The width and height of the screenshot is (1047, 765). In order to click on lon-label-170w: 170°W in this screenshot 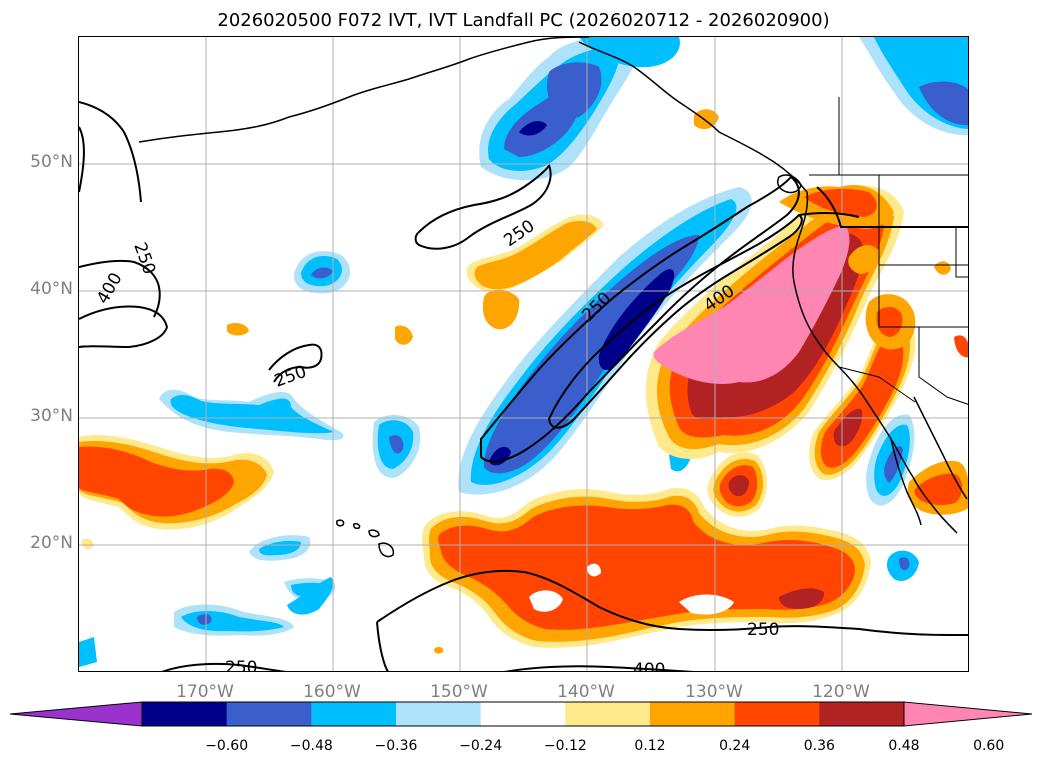, I will do `click(205, 692)`.